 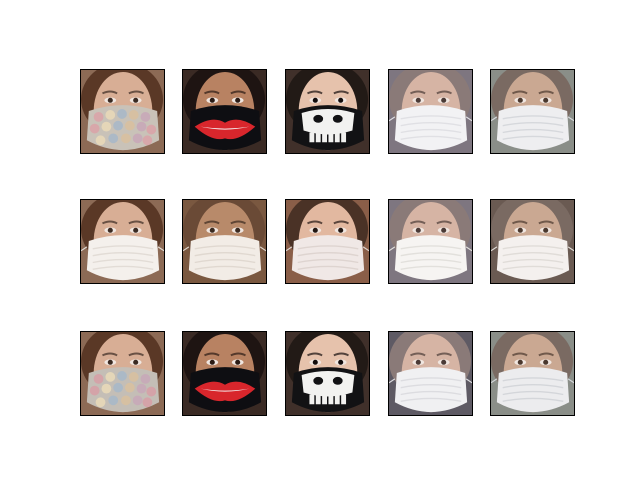 I want to click on face-thumbnail-r2-c3, so click(x=327, y=241).